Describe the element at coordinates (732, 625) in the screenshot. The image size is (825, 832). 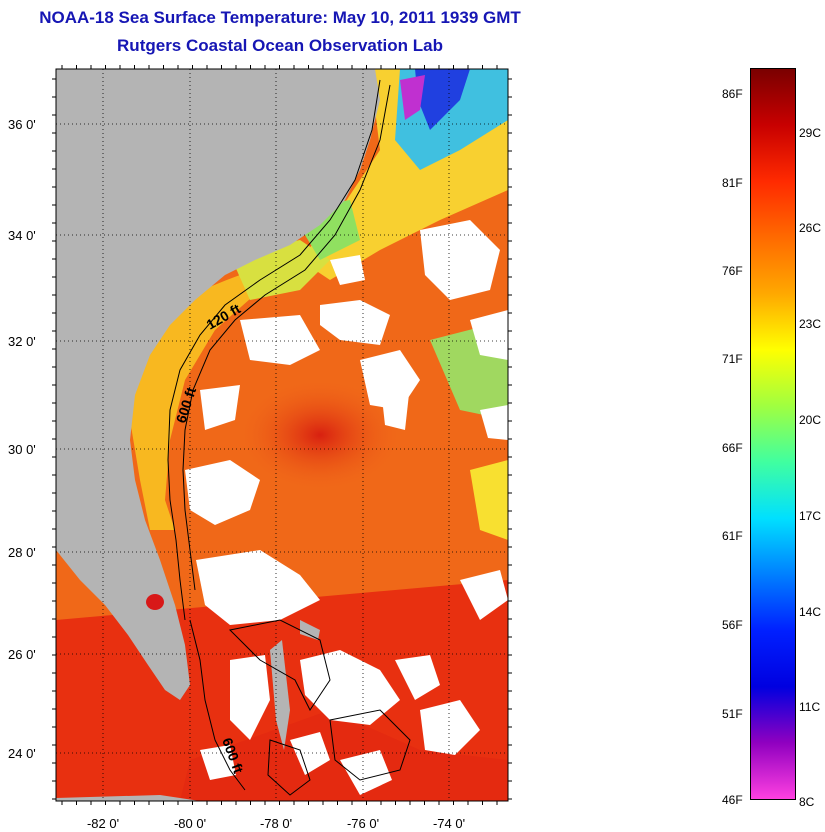
I see `colorbar-f-label: 56F` at that location.